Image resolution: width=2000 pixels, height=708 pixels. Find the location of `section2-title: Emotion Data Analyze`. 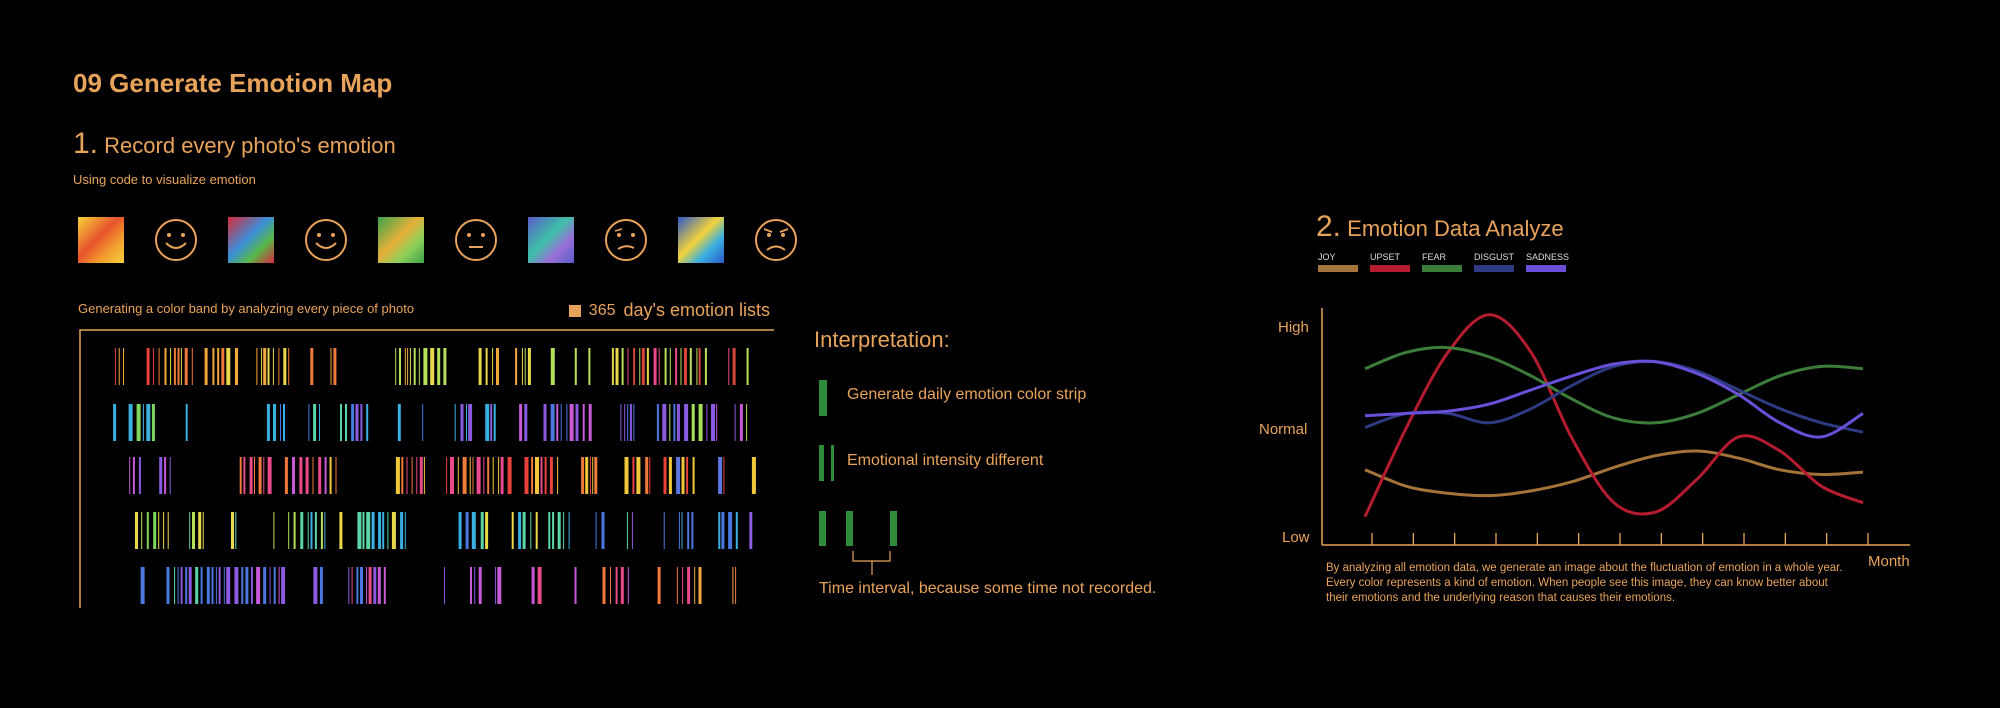

section2-title: Emotion Data Analyze is located at coordinates (1455, 228).